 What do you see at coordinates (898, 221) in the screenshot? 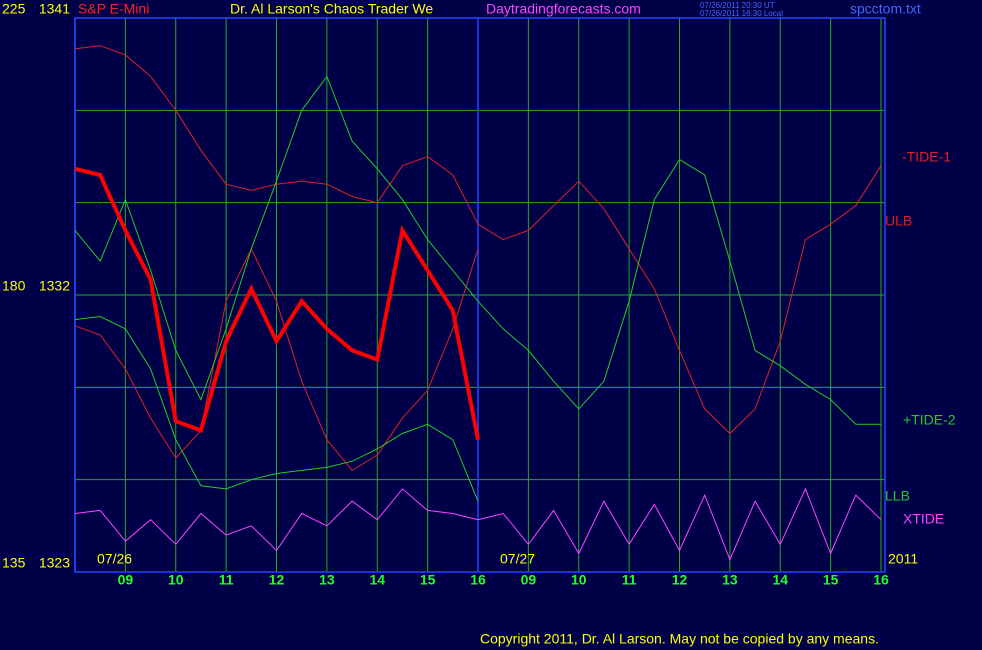
I see `series-label: ULB` at bounding box center [898, 221].